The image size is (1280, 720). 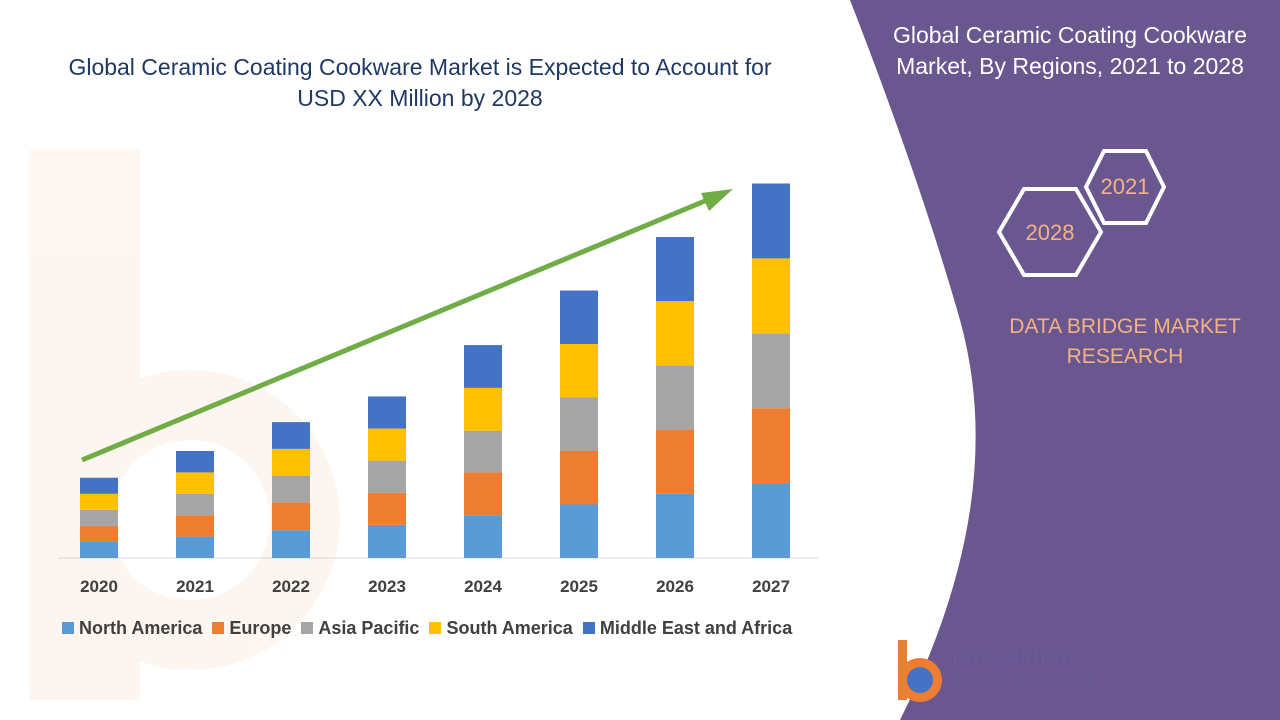 What do you see at coordinates (579, 478) in the screenshot?
I see `bar-2025-europe` at bounding box center [579, 478].